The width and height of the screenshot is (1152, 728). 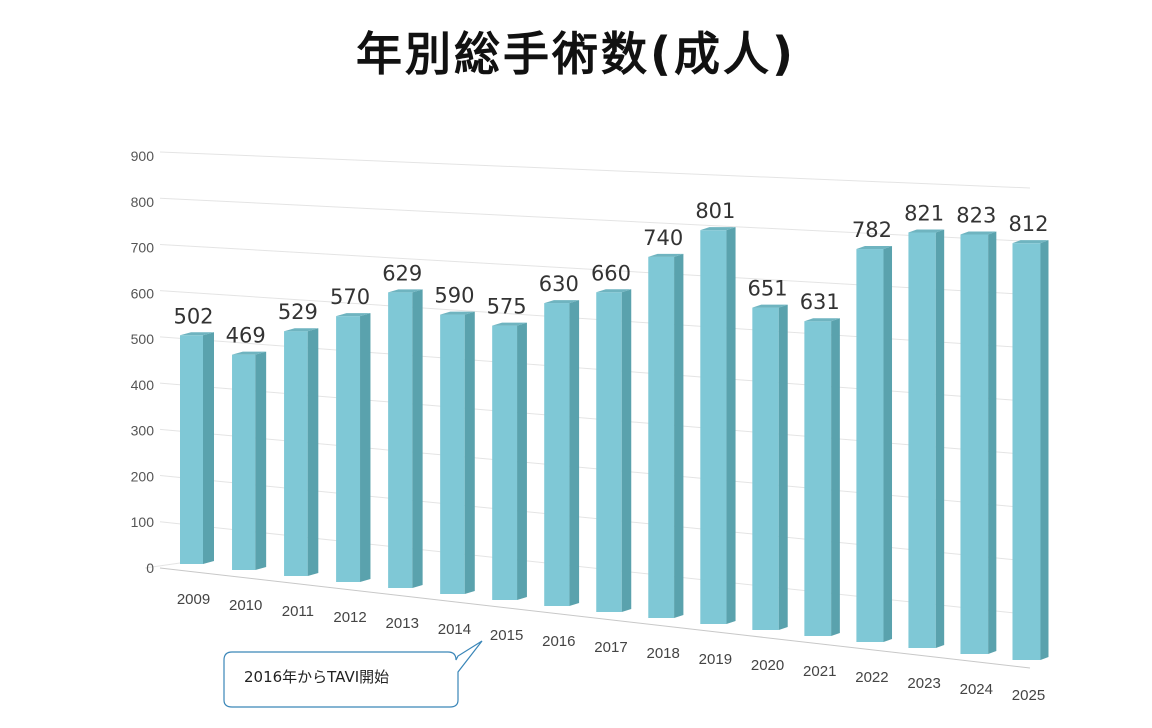 I want to click on bar-2018, so click(x=666, y=436).